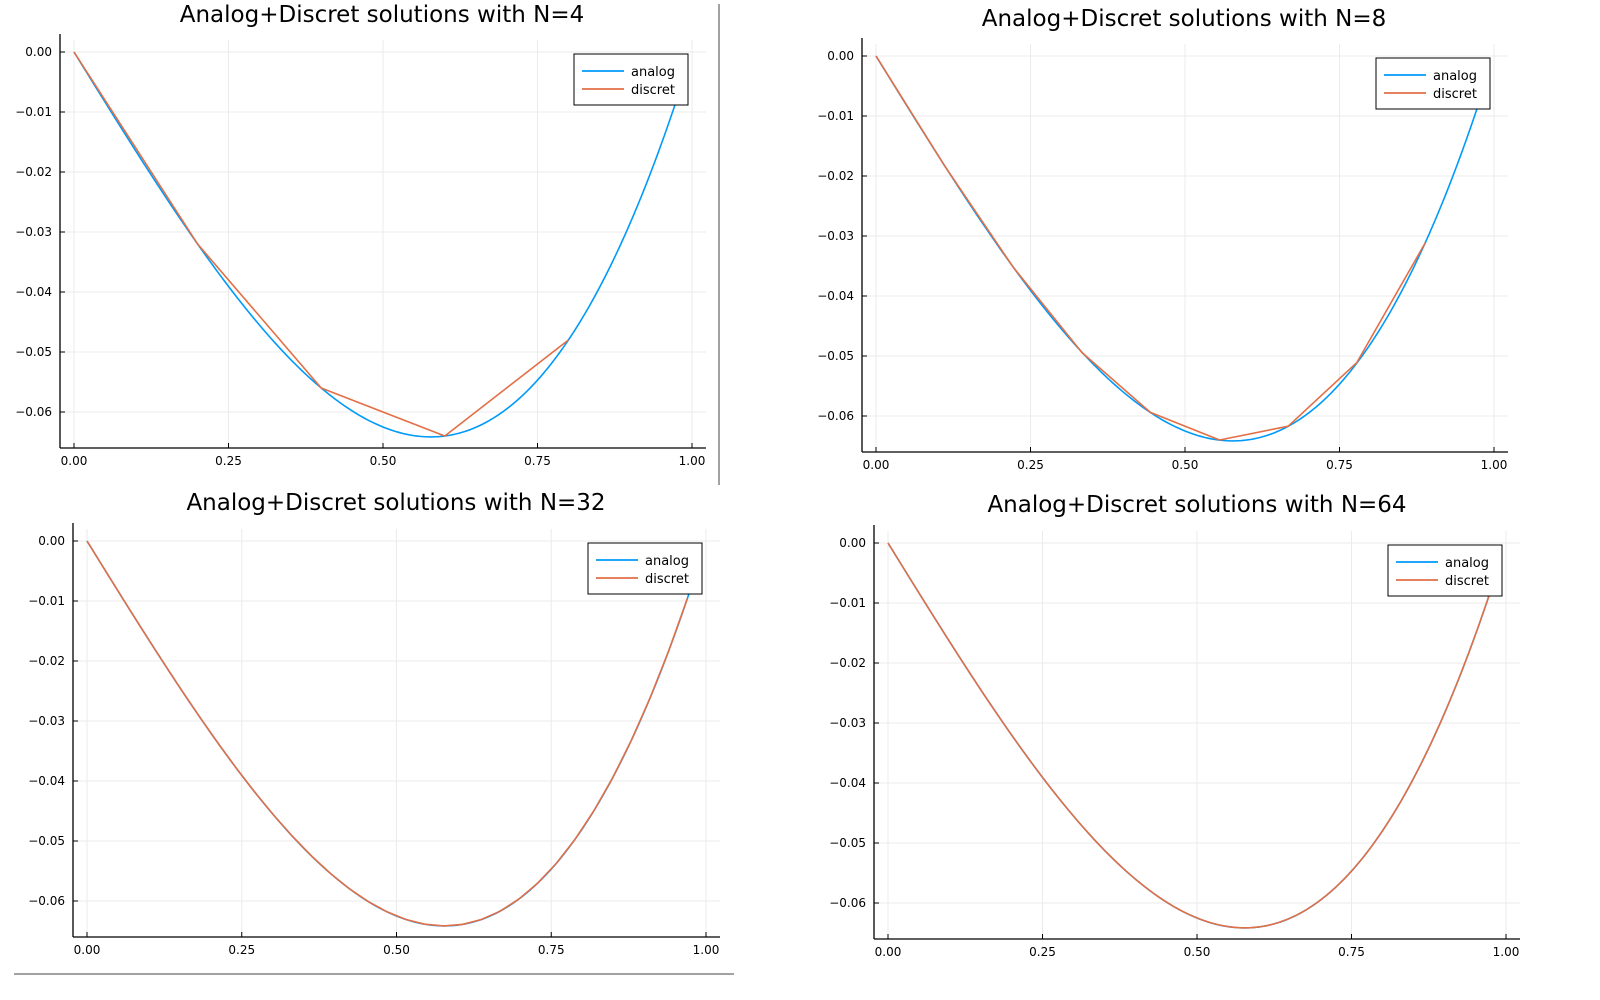 The image size is (1600, 1000). What do you see at coordinates (1196, 505) in the screenshot?
I see `plot-title: Analog+Discret solutions with N=64` at bounding box center [1196, 505].